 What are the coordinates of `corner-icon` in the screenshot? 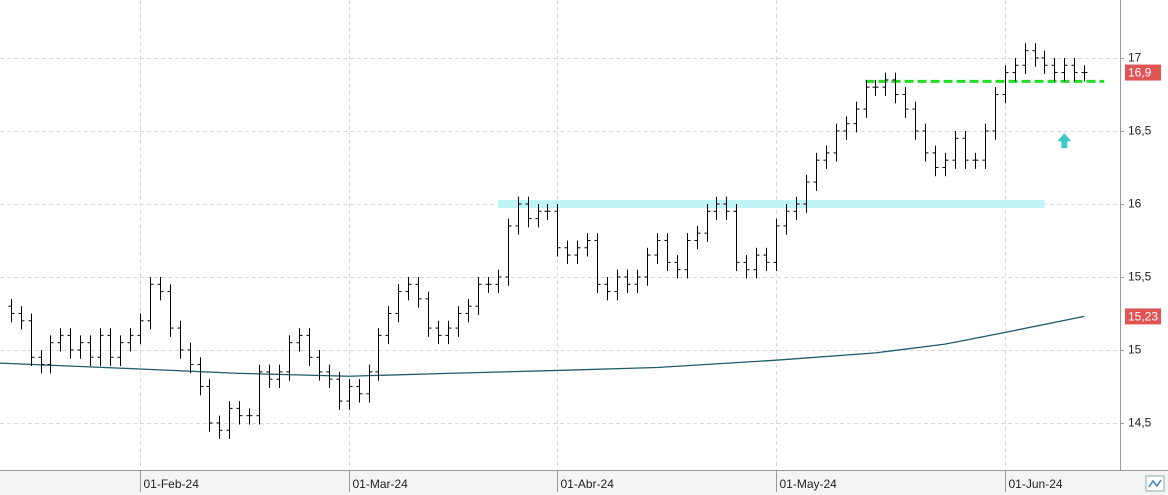 It's located at (1155, 483).